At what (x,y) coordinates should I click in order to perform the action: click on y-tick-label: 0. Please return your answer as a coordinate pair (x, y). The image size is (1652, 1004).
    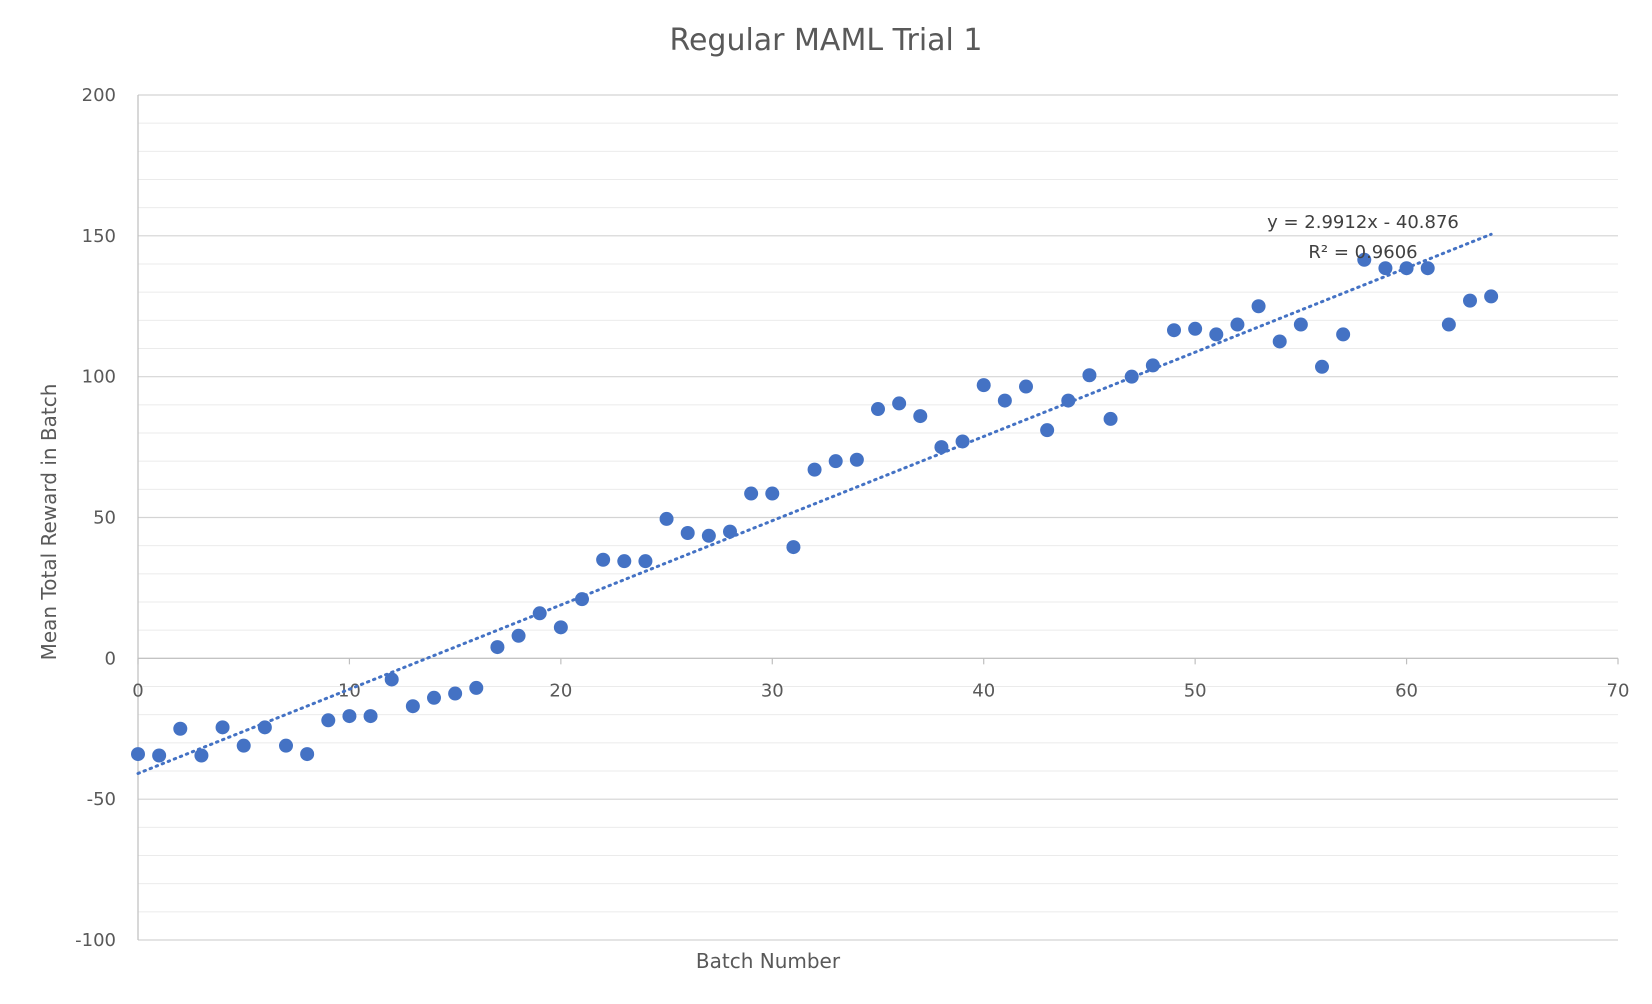
    Looking at the image, I should click on (110, 658).